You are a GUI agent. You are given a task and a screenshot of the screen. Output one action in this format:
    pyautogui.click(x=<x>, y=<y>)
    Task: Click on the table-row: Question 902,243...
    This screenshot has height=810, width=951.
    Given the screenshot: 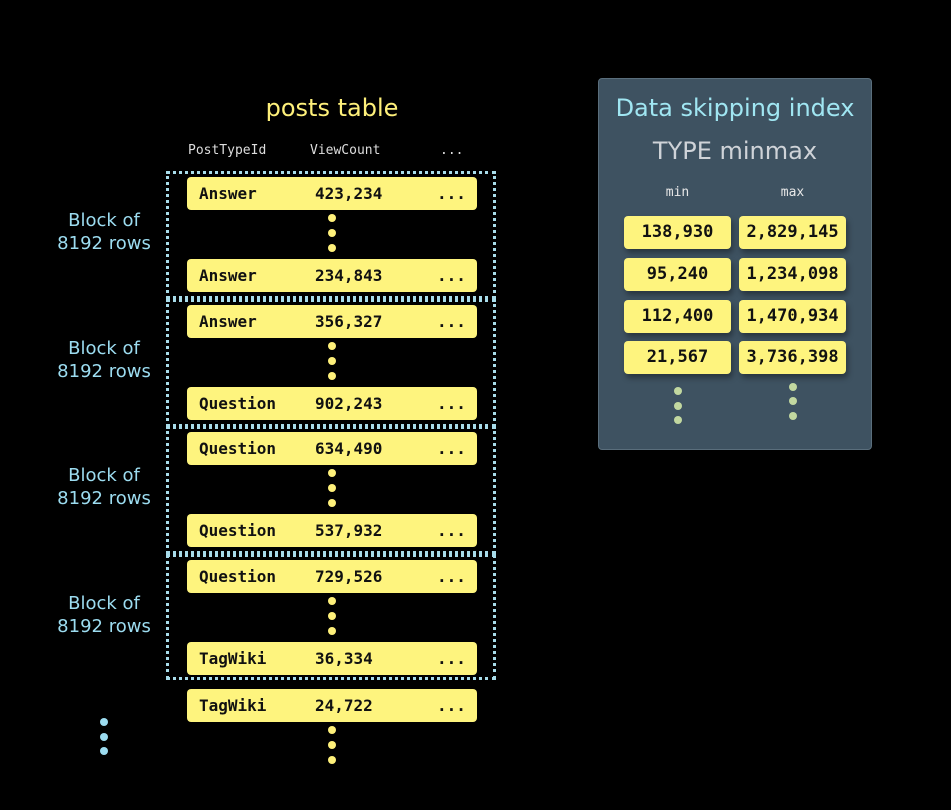 What is the action you would take?
    pyautogui.click(x=332, y=403)
    